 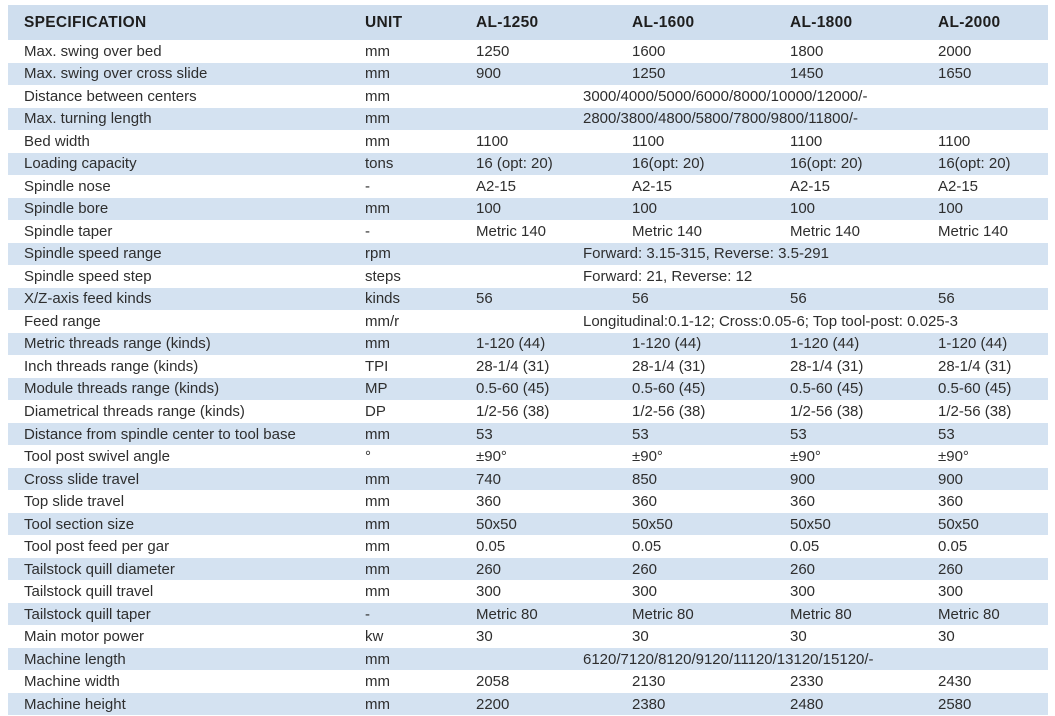 I want to click on value-al-1600: ±90°, so click(x=647, y=457).